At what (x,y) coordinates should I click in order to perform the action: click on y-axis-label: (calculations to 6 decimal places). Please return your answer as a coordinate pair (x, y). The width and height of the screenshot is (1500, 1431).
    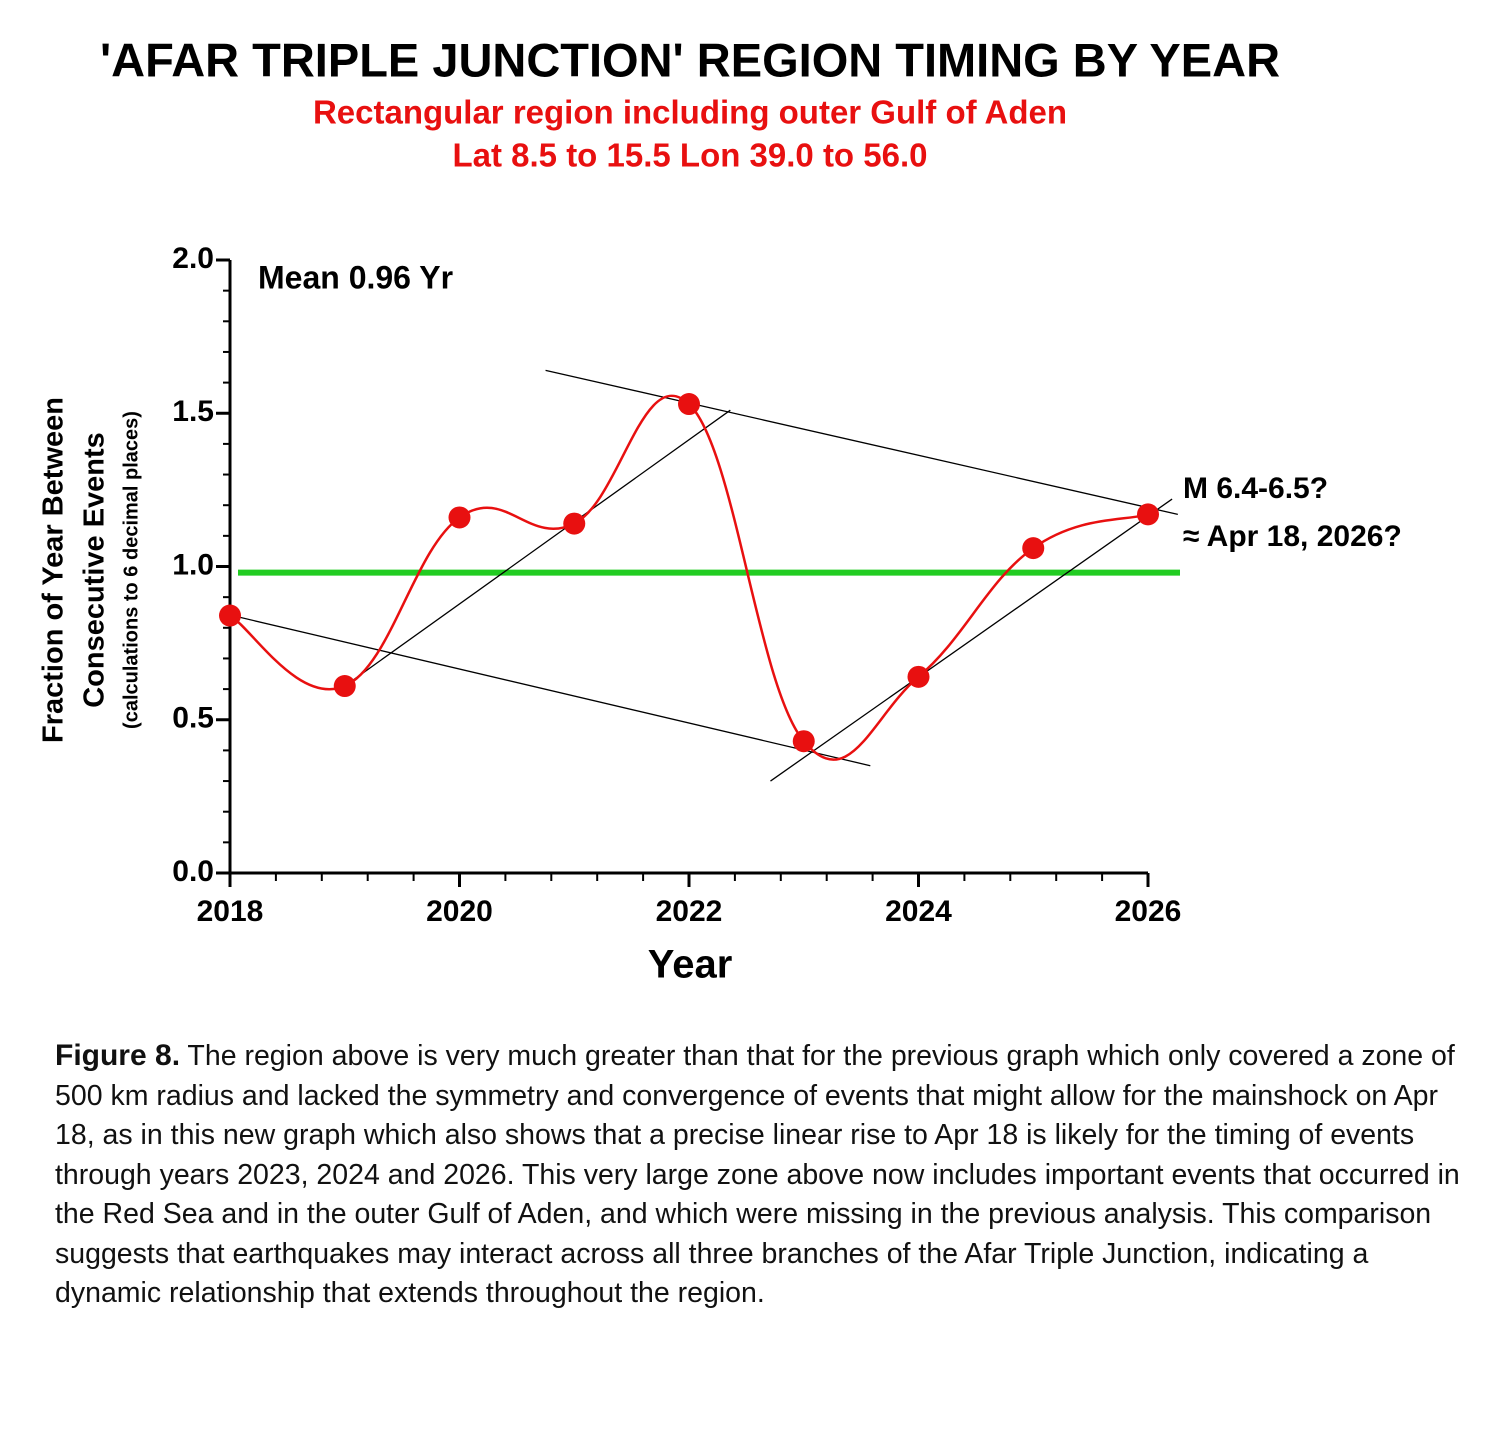
    Looking at the image, I should click on (131, 570).